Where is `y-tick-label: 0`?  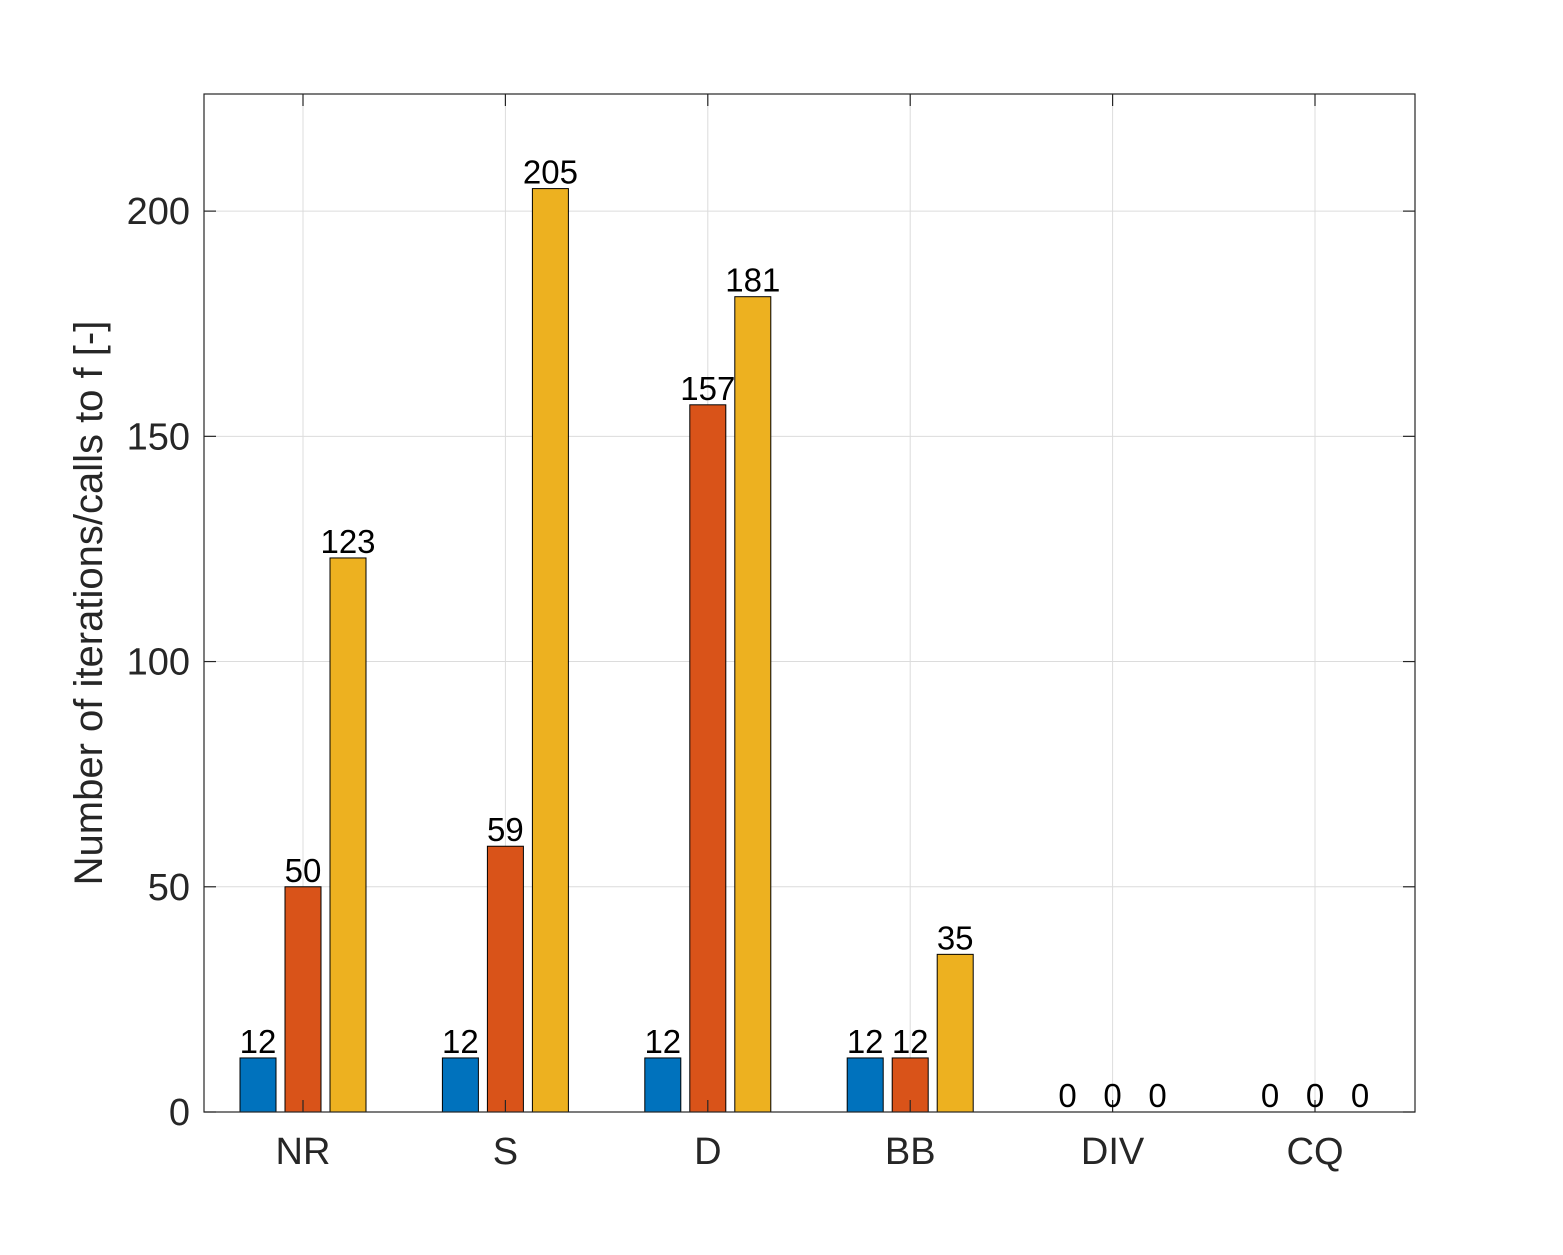 y-tick-label: 0 is located at coordinates (179, 1113).